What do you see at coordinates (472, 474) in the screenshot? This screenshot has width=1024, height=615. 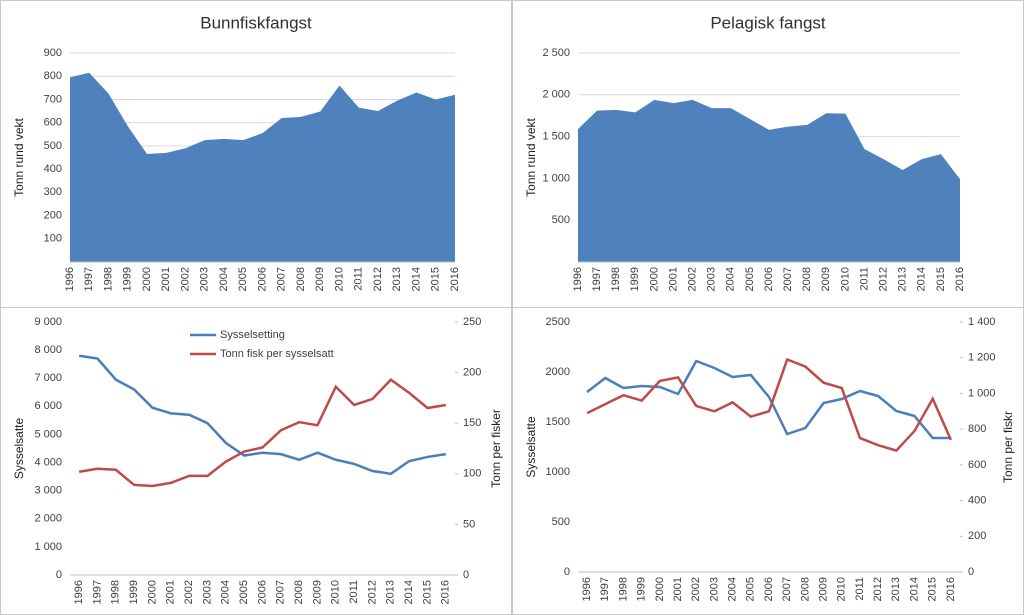 I see `y2-tick-label: 100` at bounding box center [472, 474].